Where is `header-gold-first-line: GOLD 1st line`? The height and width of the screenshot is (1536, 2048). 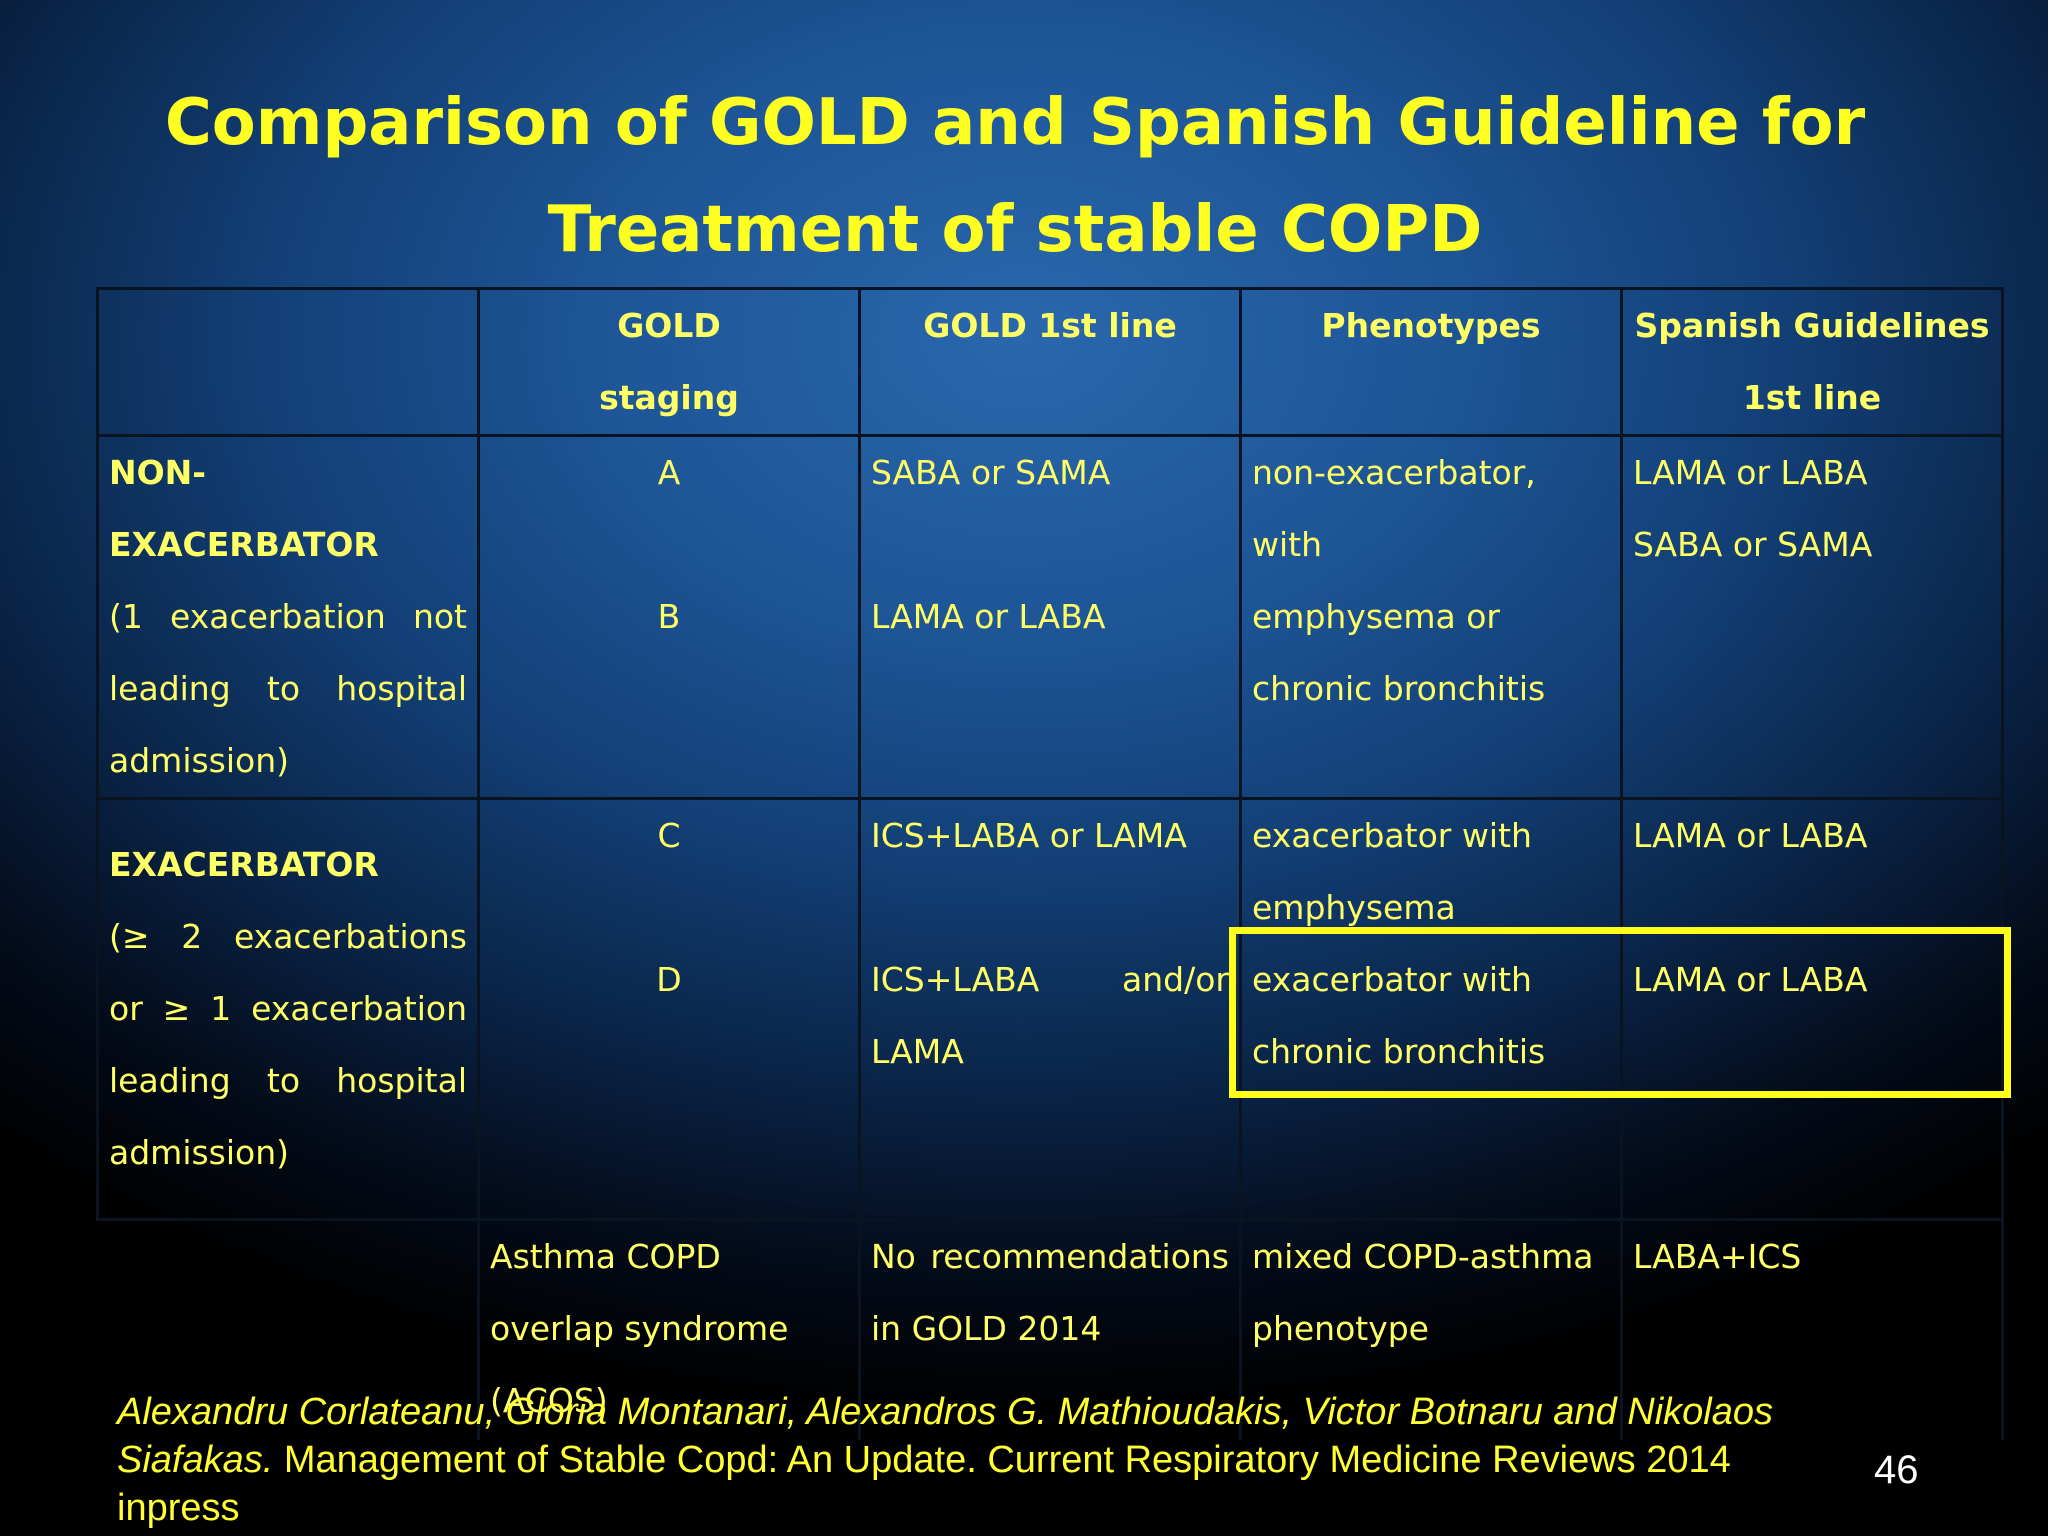 header-gold-first-line: GOLD 1st line is located at coordinates (1050, 362).